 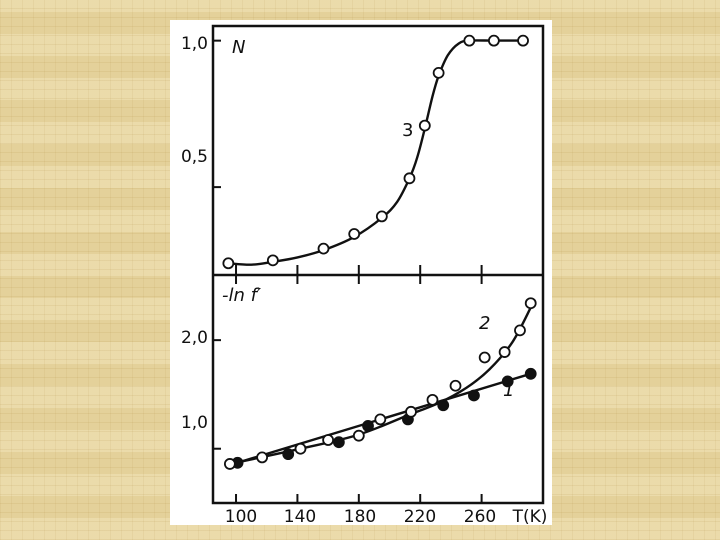 I want to click on top-ylabel: N, so click(x=238, y=47).